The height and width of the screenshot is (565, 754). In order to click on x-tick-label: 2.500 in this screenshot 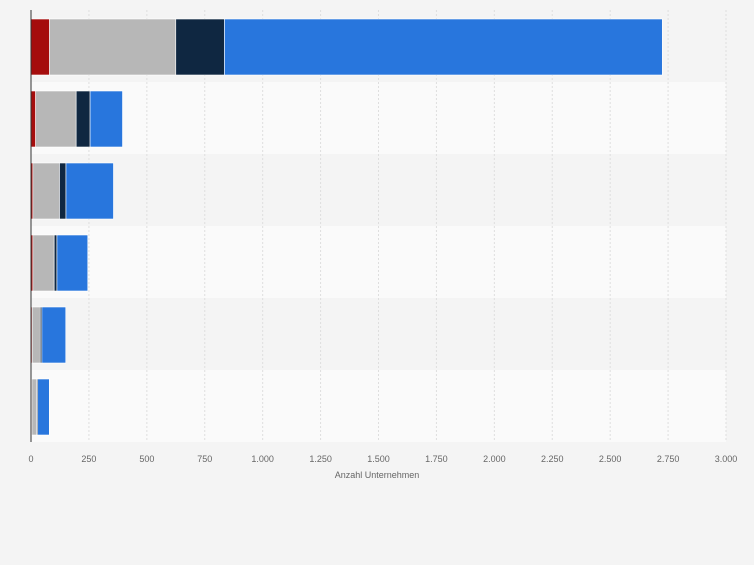, I will do `click(610, 459)`.